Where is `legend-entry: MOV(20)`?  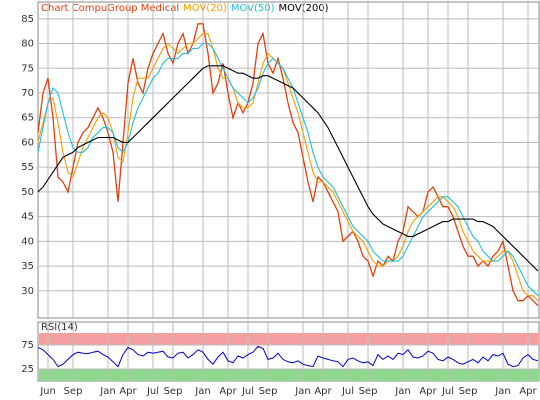
legend-entry: MOV(20) is located at coordinates (205, 8).